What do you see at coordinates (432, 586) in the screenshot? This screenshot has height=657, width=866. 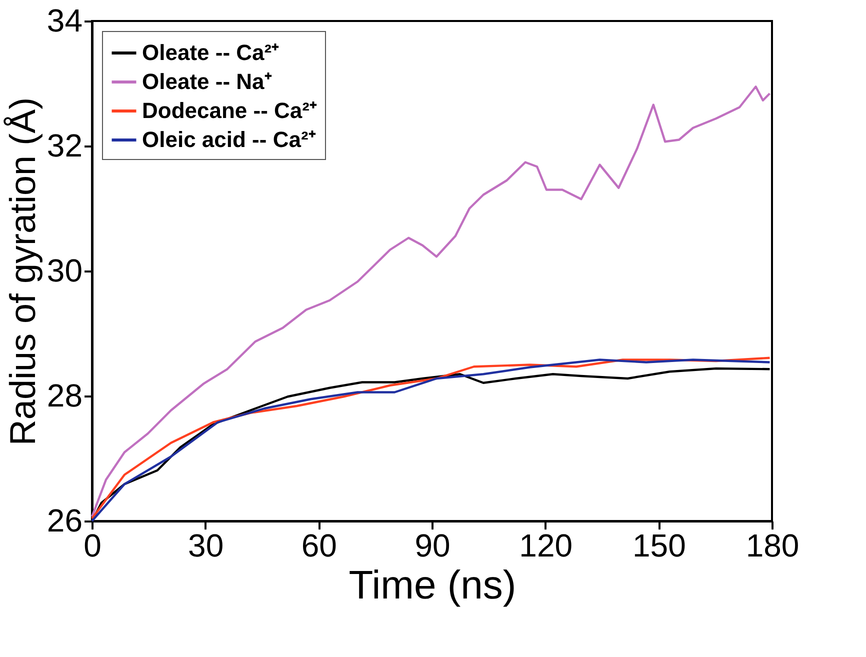 I see `x-axis-title: Time (ns)` at bounding box center [432, 586].